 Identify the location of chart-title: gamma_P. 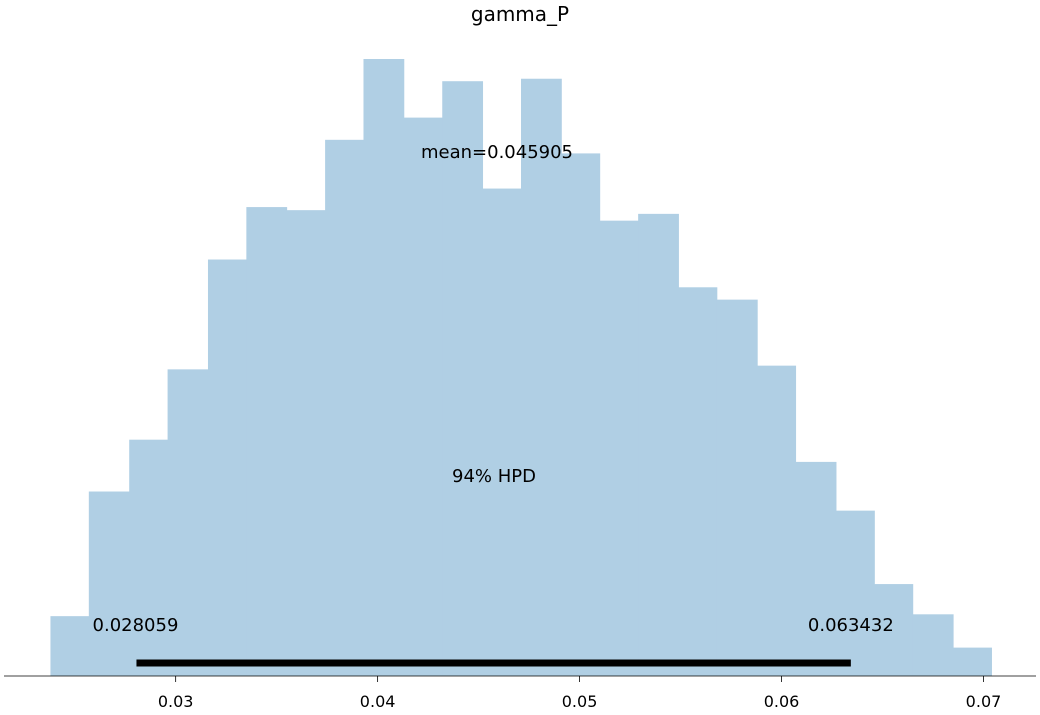
(520, 14).